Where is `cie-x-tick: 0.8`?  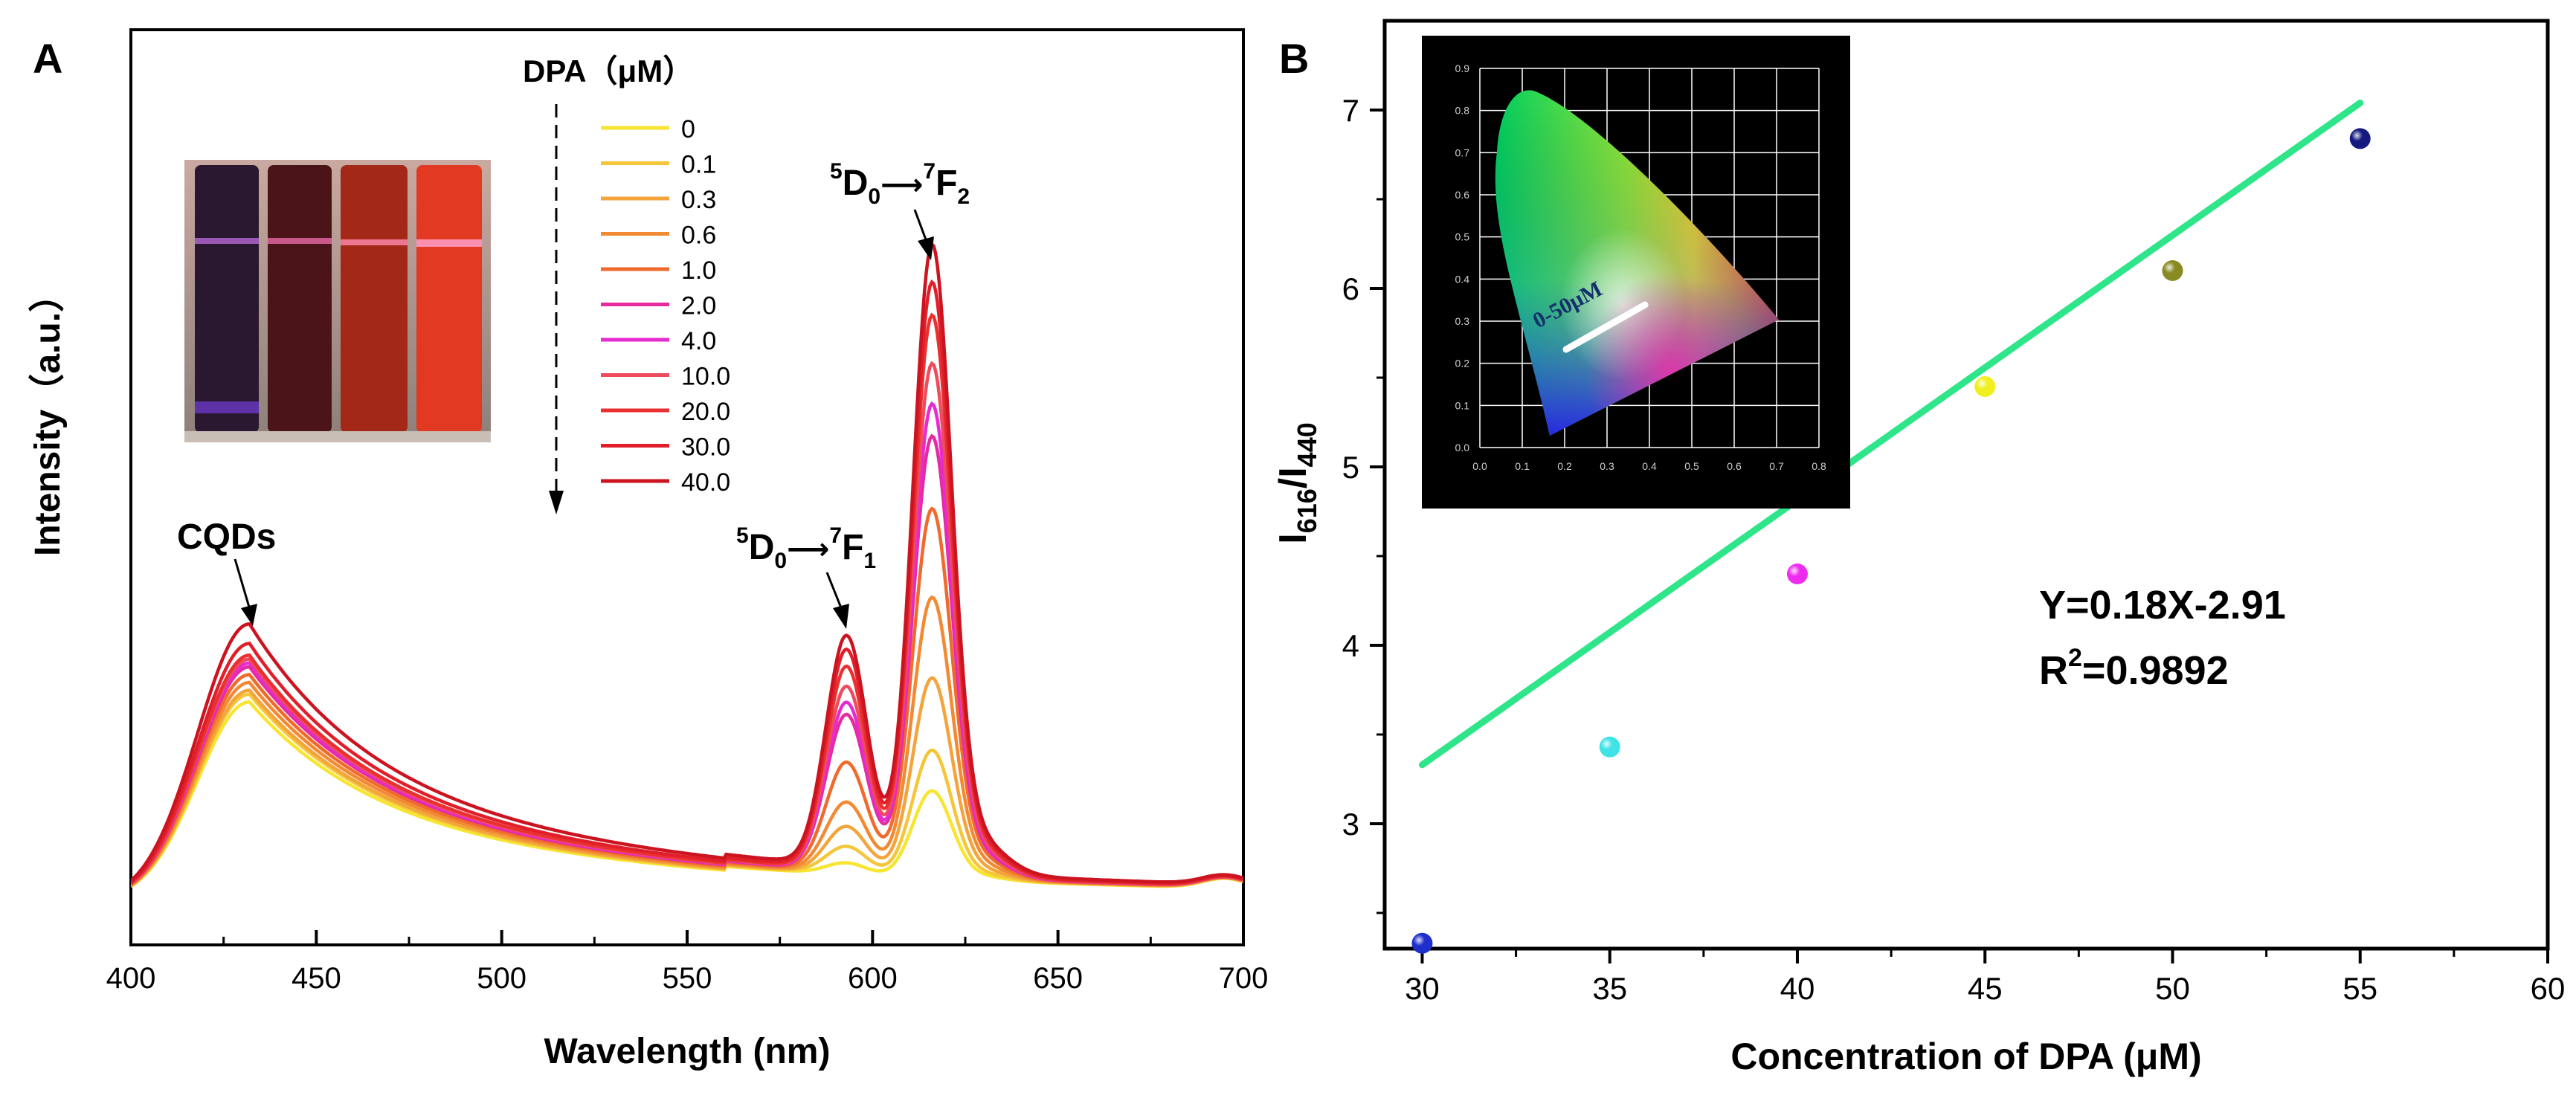
cie-x-tick: 0.8 is located at coordinates (1819, 466).